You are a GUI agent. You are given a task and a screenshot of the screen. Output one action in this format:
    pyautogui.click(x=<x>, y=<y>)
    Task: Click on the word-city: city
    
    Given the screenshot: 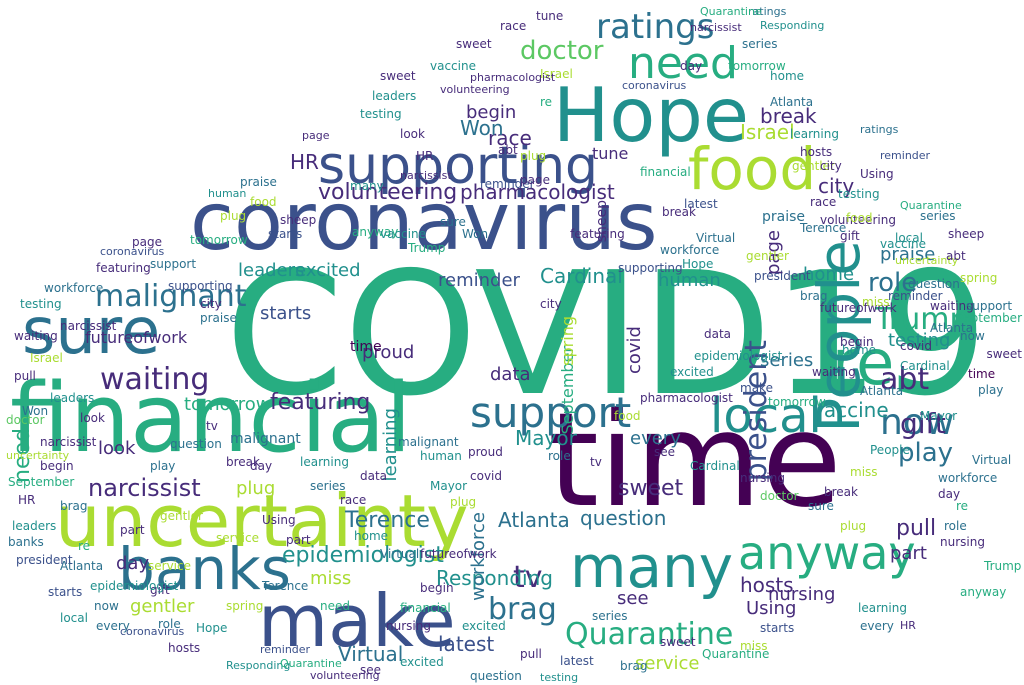 What is the action you would take?
    pyautogui.click(x=831, y=166)
    